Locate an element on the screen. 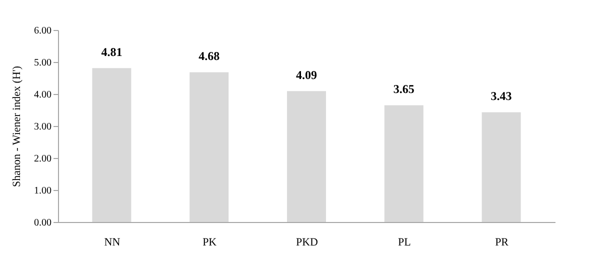  data-label: 3.43 is located at coordinates (501, 96).